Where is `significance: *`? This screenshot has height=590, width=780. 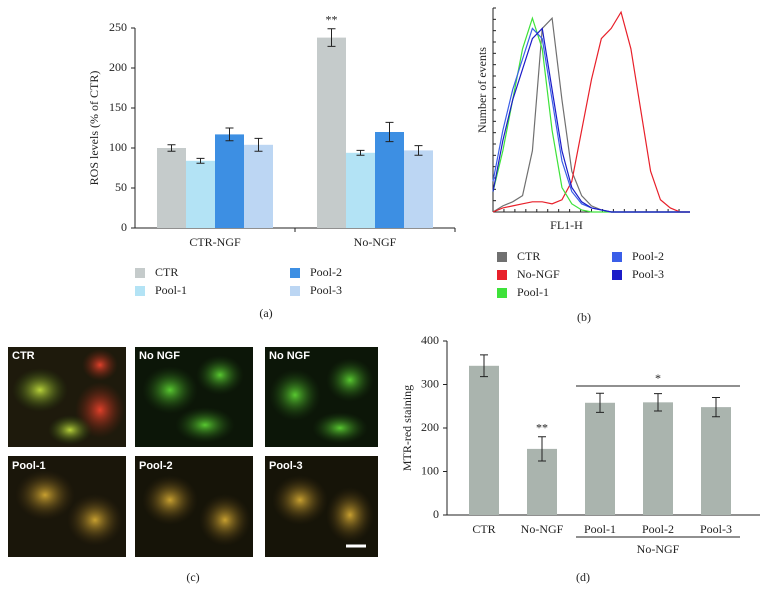 significance: * is located at coordinates (658, 378).